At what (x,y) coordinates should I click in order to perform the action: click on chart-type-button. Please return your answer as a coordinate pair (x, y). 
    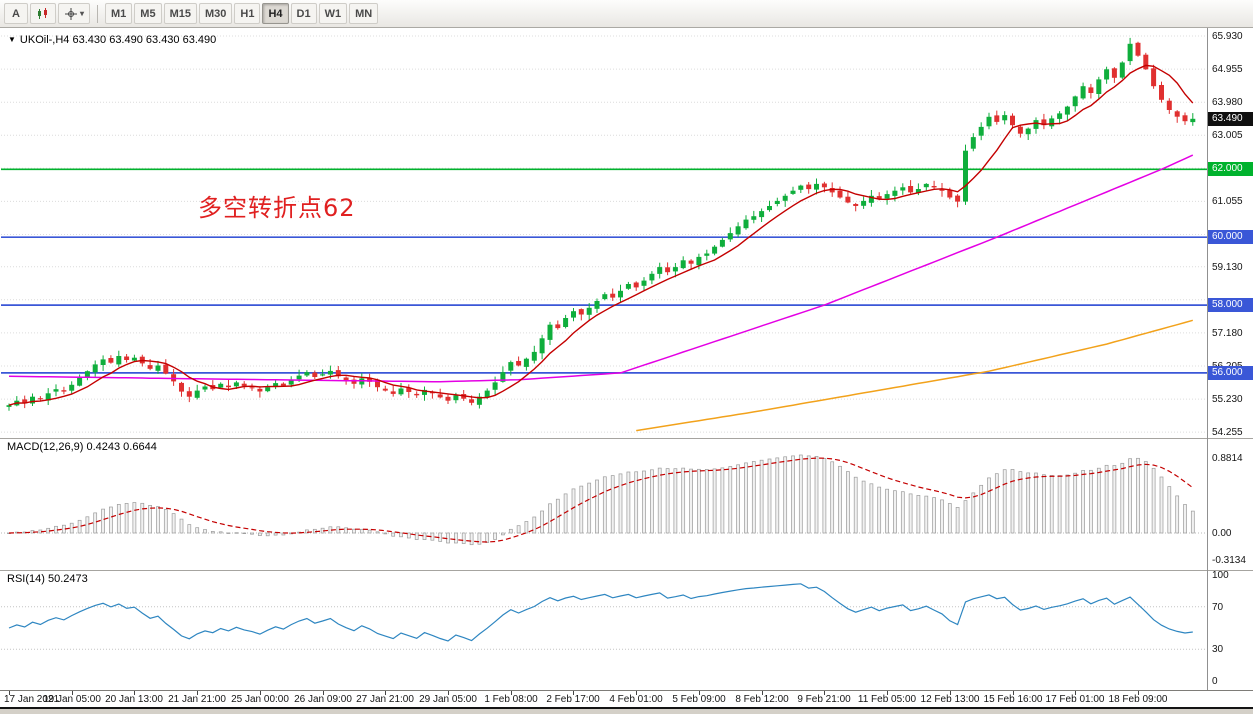
    Looking at the image, I should click on (43, 13).